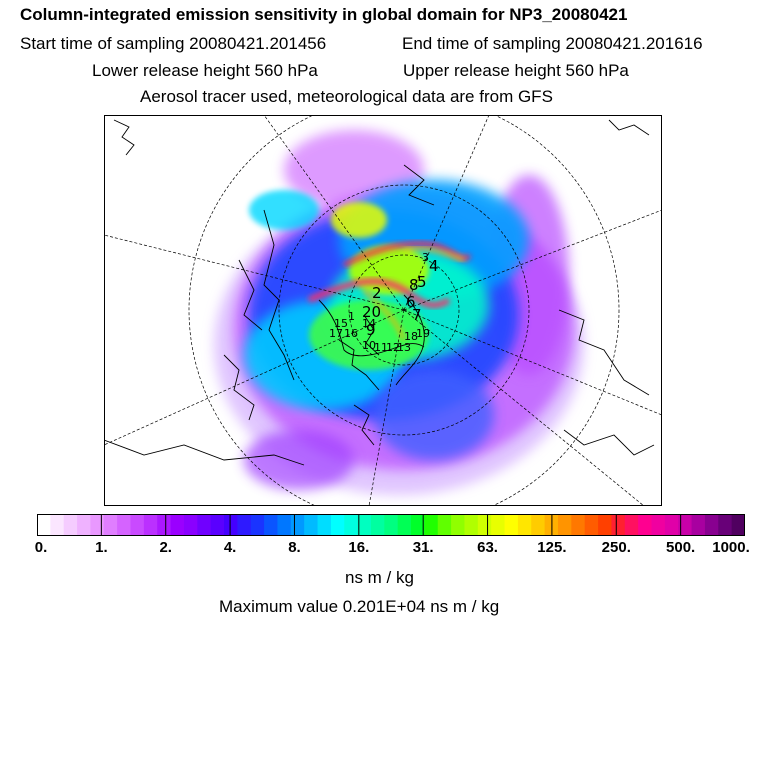 This screenshot has width=768, height=768. Describe the element at coordinates (351, 333) in the screenshot. I see `release-label: 16` at that location.